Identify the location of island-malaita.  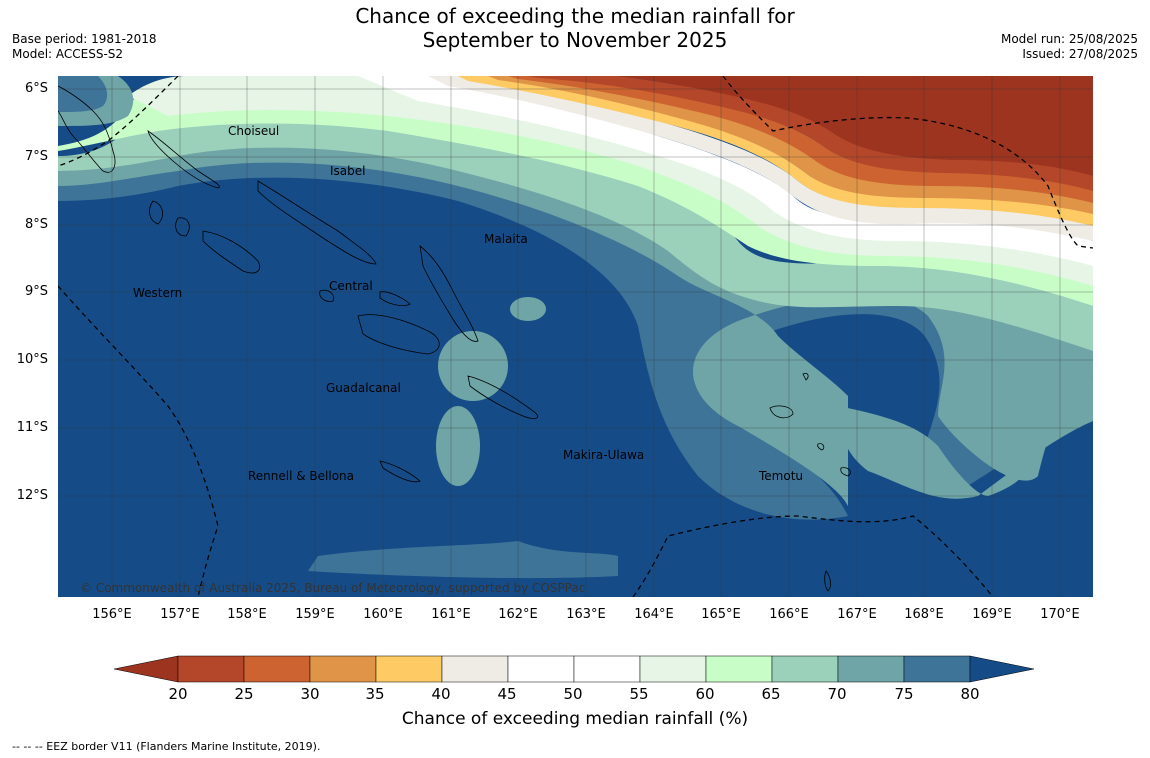
(449, 293).